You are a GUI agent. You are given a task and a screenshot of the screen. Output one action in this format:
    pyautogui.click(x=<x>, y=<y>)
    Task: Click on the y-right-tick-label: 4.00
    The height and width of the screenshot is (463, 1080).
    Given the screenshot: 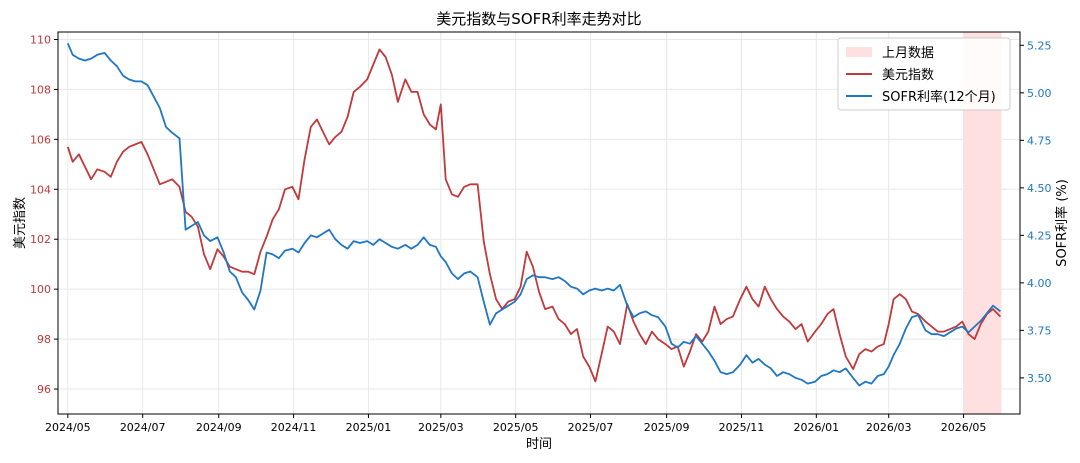 What is the action you would take?
    pyautogui.click(x=1039, y=283)
    